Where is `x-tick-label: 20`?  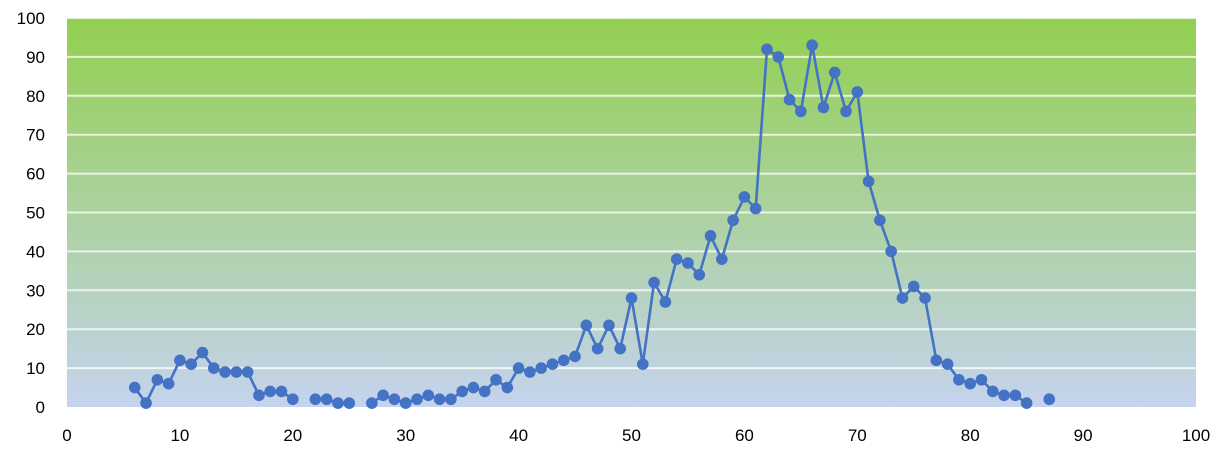 x-tick-label: 20 is located at coordinates (292, 435).